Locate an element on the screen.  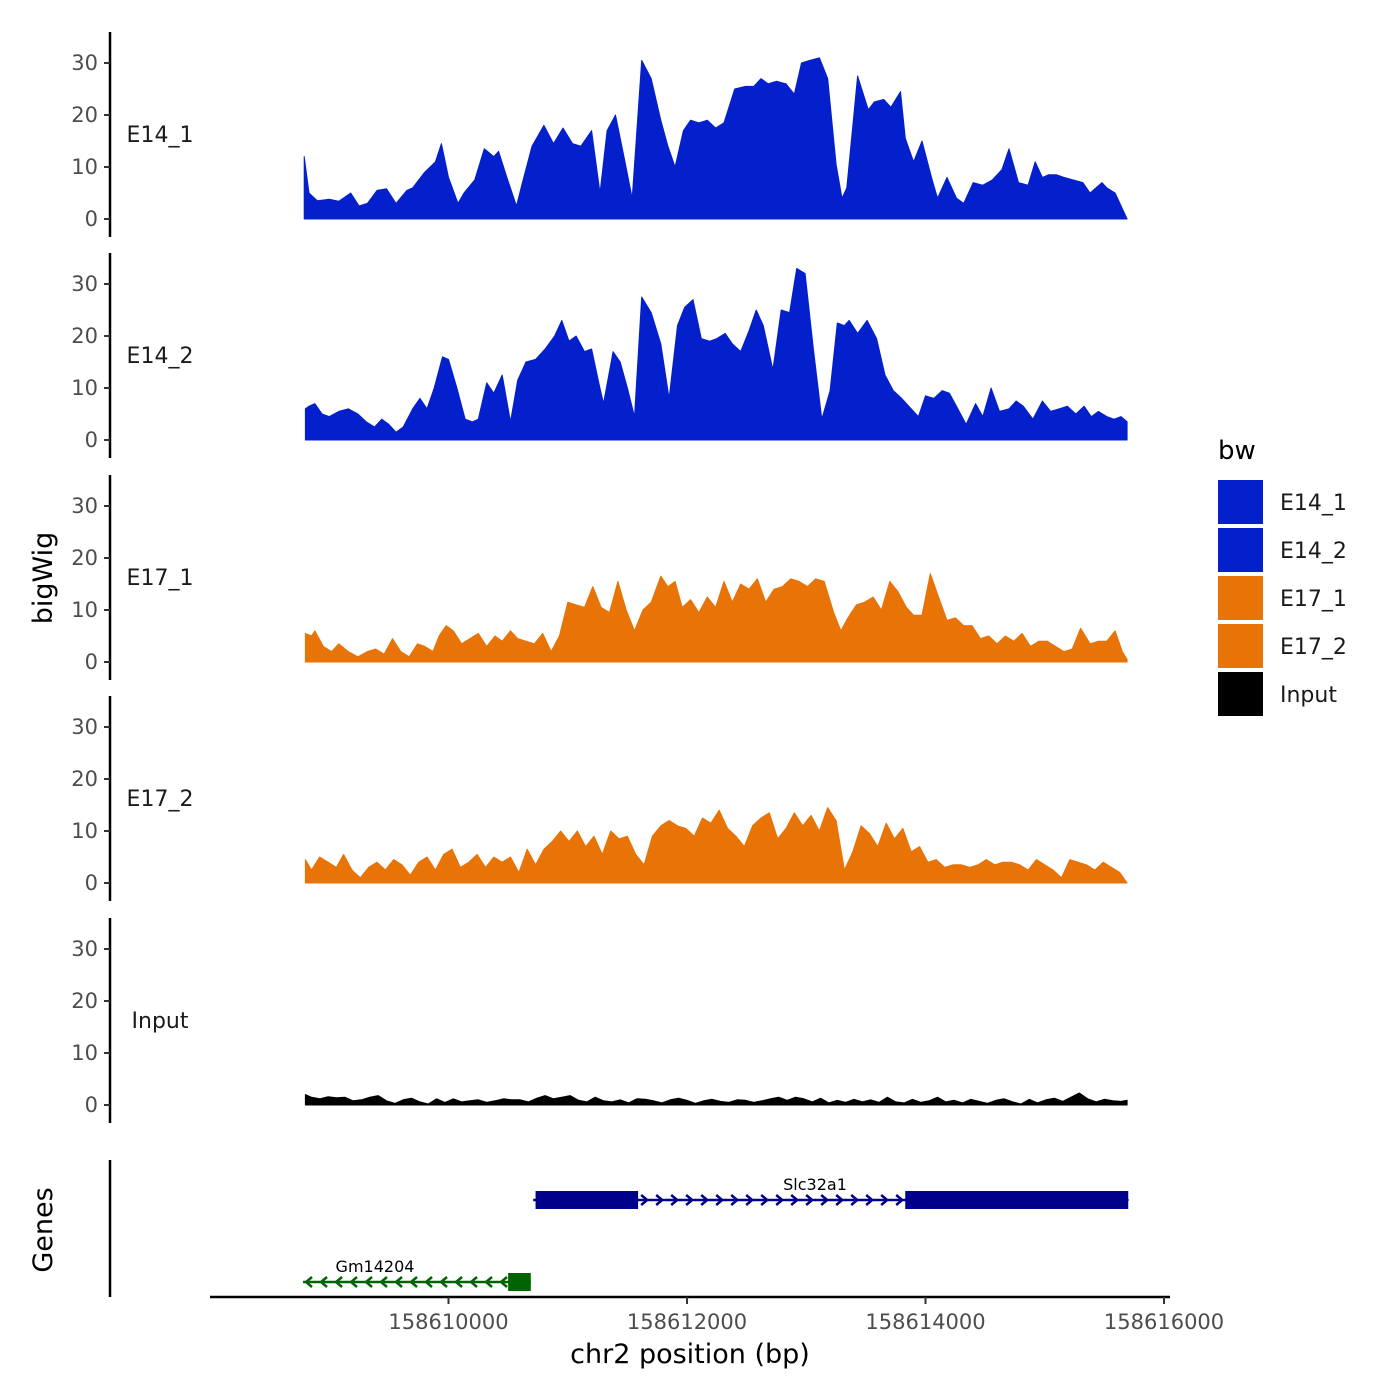
track-label-e14-2: E14_2 is located at coordinates (160, 356).